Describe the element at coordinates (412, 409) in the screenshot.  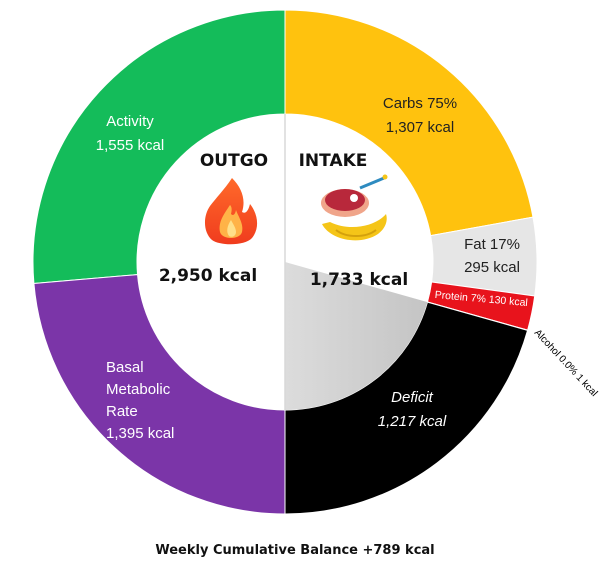
I see `label-deficit: Deficit 1,217 kcal` at that location.